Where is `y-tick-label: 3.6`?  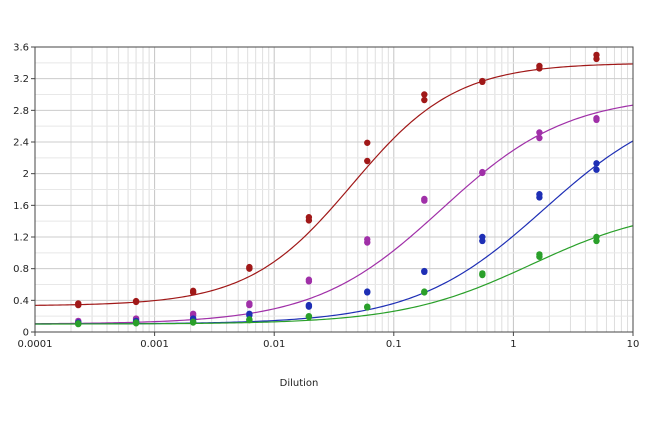 y-tick-label: 3.6 is located at coordinates (21, 48).